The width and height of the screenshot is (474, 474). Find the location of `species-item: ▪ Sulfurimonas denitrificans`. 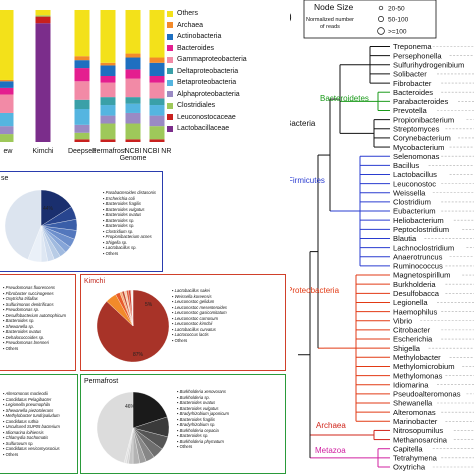

species-item: ▪ Sulfurimonas denitrificans is located at coordinates (28, 304).